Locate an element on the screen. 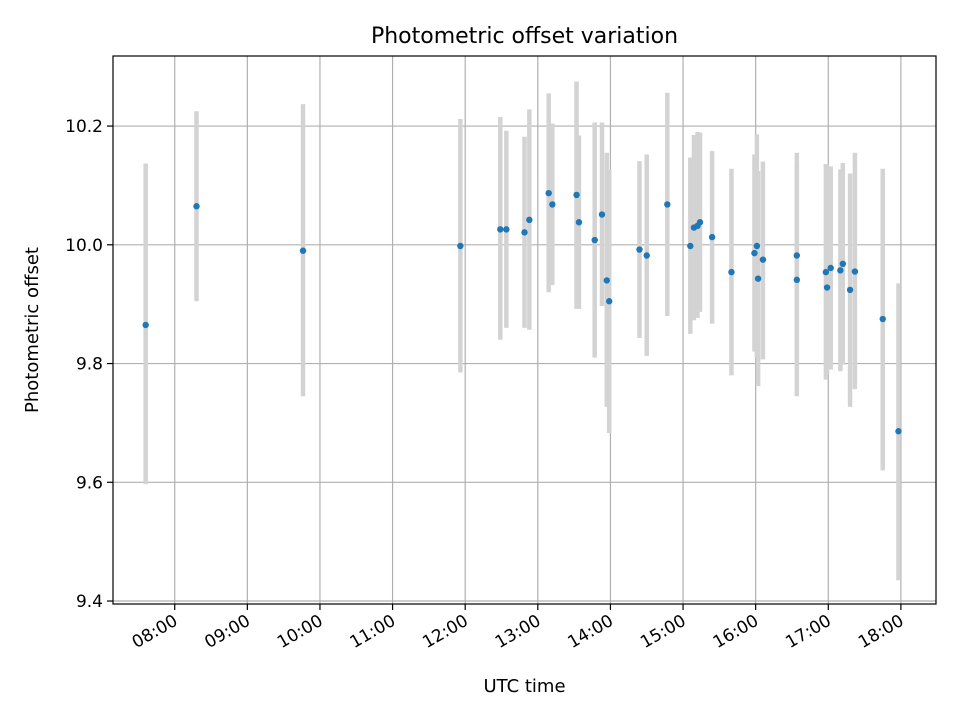 Image resolution: width=960 pixels, height=720 pixels. y-tick-label: 10.2 is located at coordinates (84, 127).